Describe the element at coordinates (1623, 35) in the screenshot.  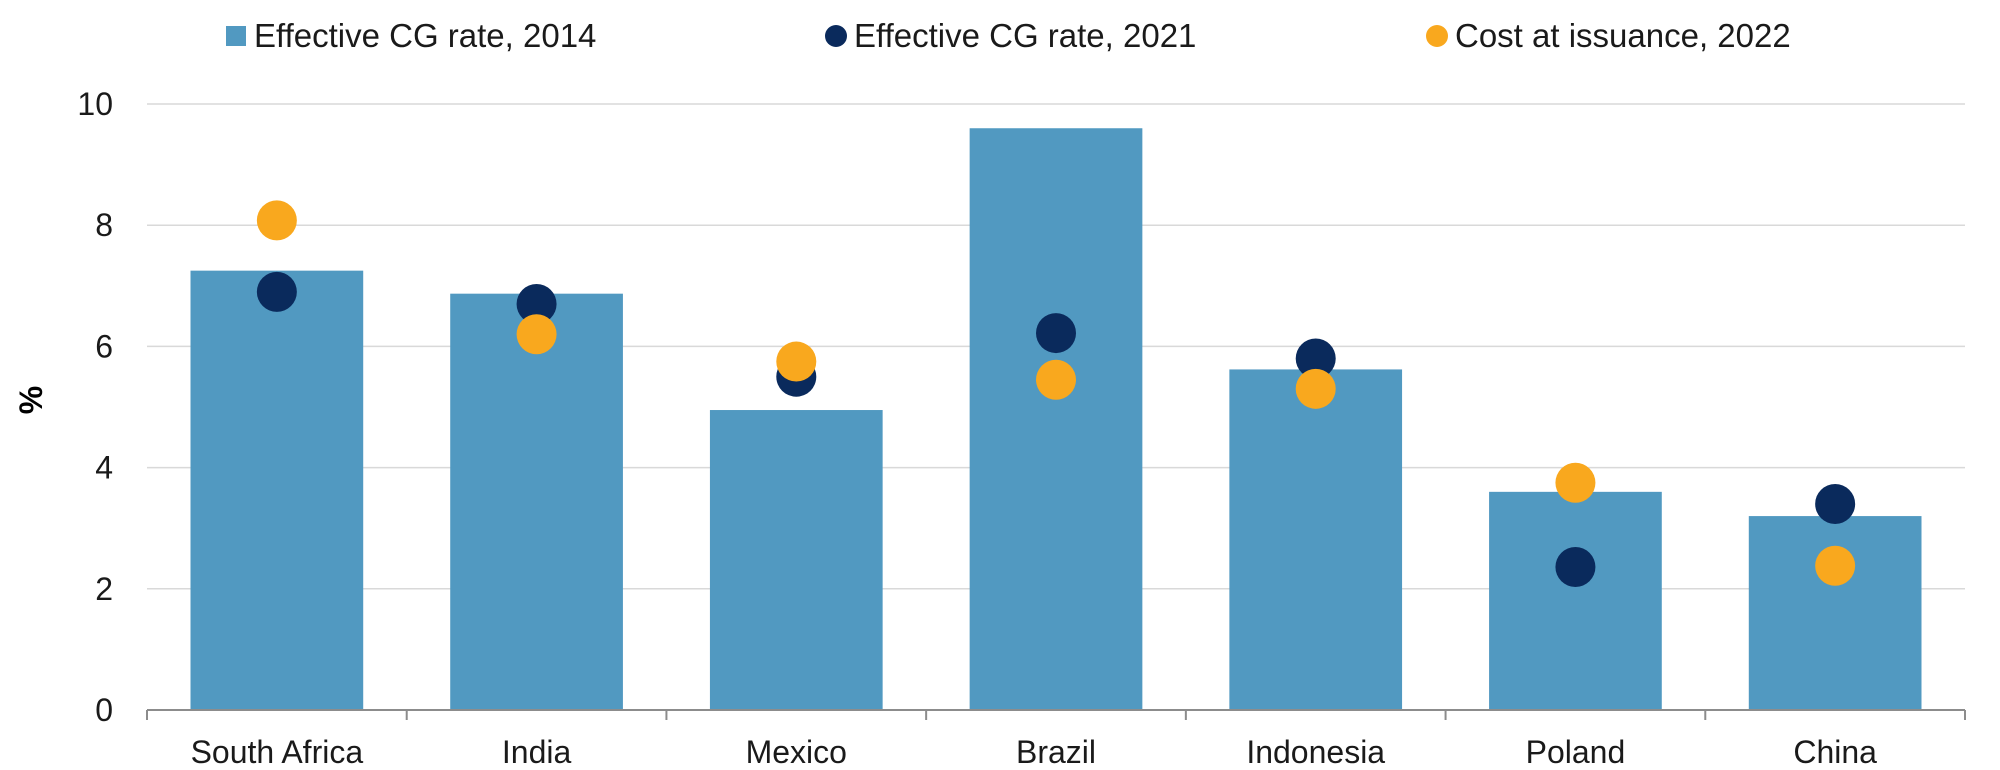
I see `legend-label: Cost at issuance, 2022` at that location.